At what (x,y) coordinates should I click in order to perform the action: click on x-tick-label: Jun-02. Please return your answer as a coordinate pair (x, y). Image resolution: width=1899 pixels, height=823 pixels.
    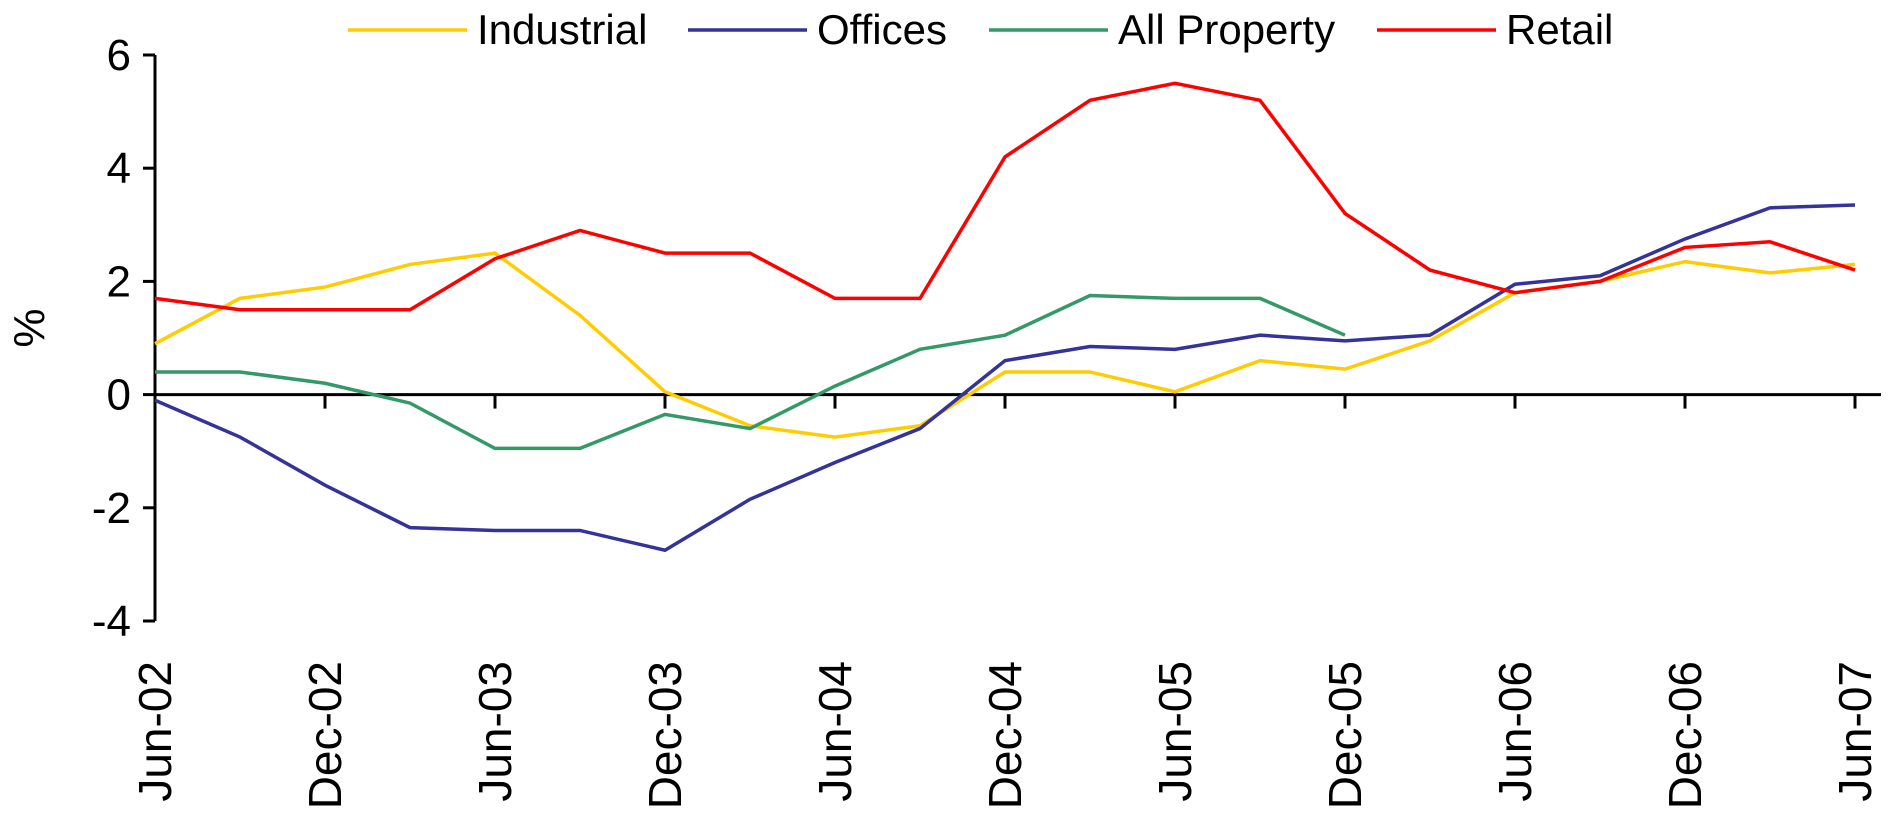
    Looking at the image, I should click on (155, 731).